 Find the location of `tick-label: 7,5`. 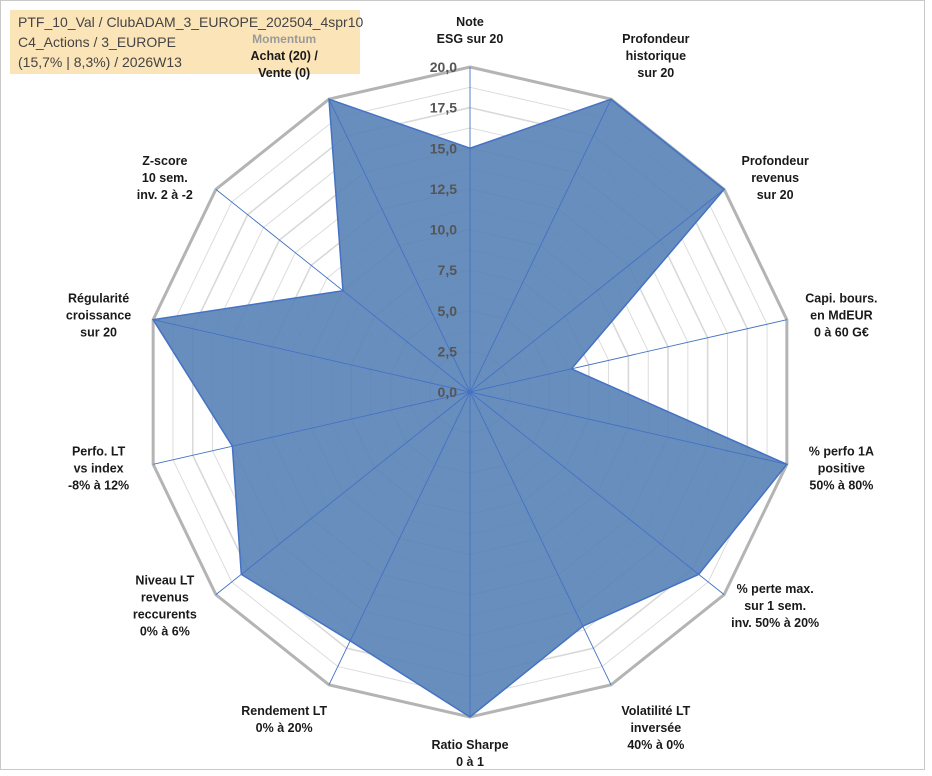

tick-label: 7,5 is located at coordinates (448, 270).